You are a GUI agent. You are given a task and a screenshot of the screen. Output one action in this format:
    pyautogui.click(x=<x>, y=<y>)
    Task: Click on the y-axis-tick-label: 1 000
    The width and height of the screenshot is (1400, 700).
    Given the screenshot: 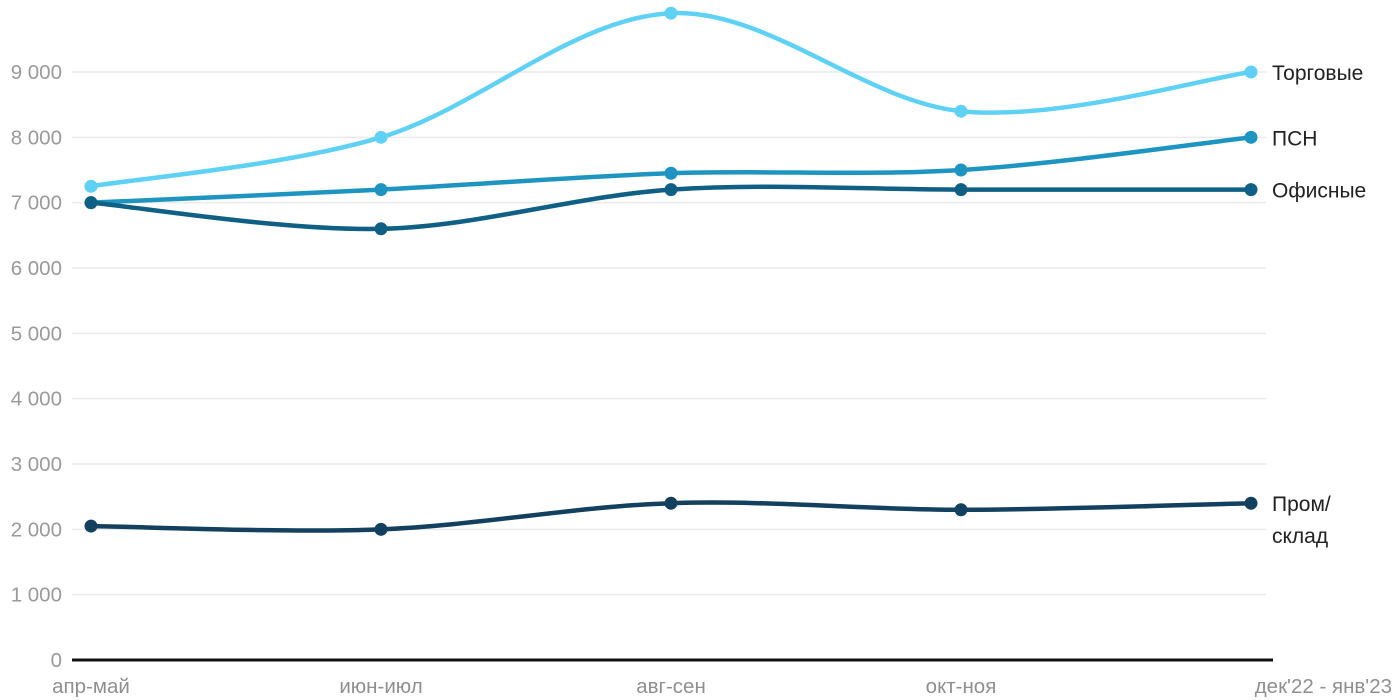 What is the action you would take?
    pyautogui.click(x=36, y=595)
    